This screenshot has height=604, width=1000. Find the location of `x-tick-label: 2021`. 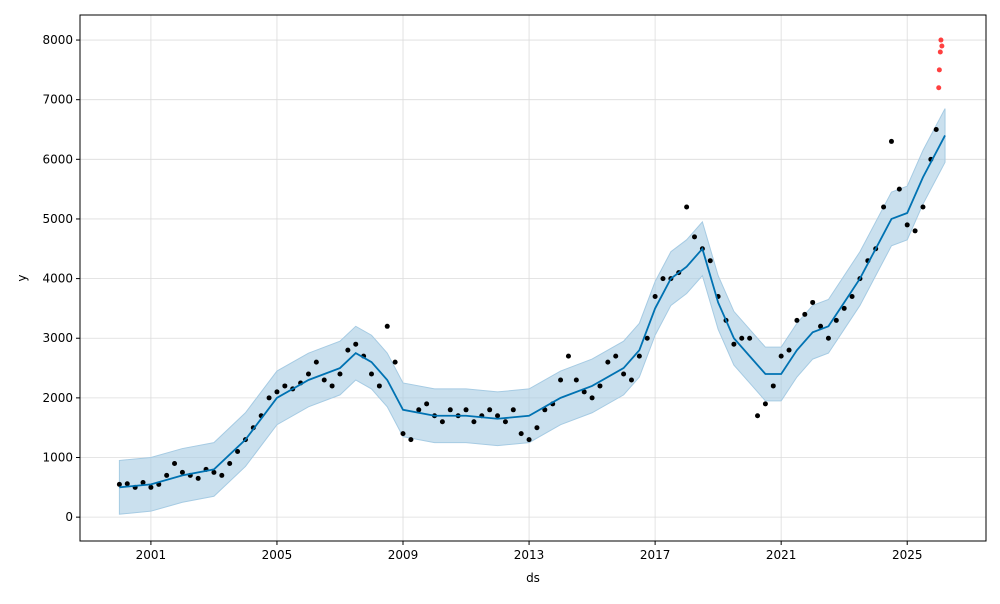

x-tick-label: 2021 is located at coordinates (781, 555).